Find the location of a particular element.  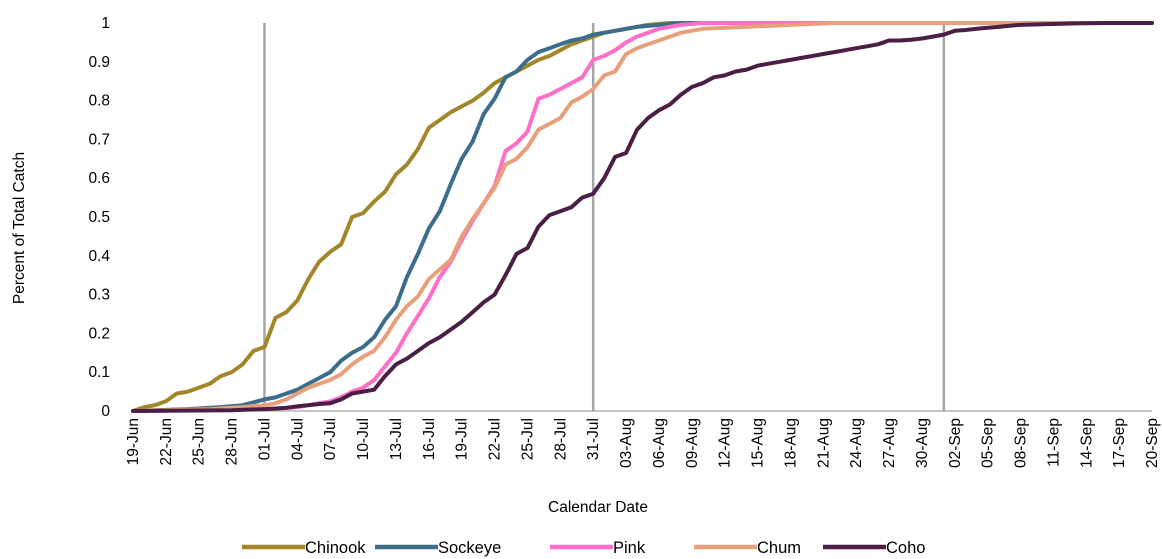

y-tick-label: 0.7 is located at coordinates (99, 139).